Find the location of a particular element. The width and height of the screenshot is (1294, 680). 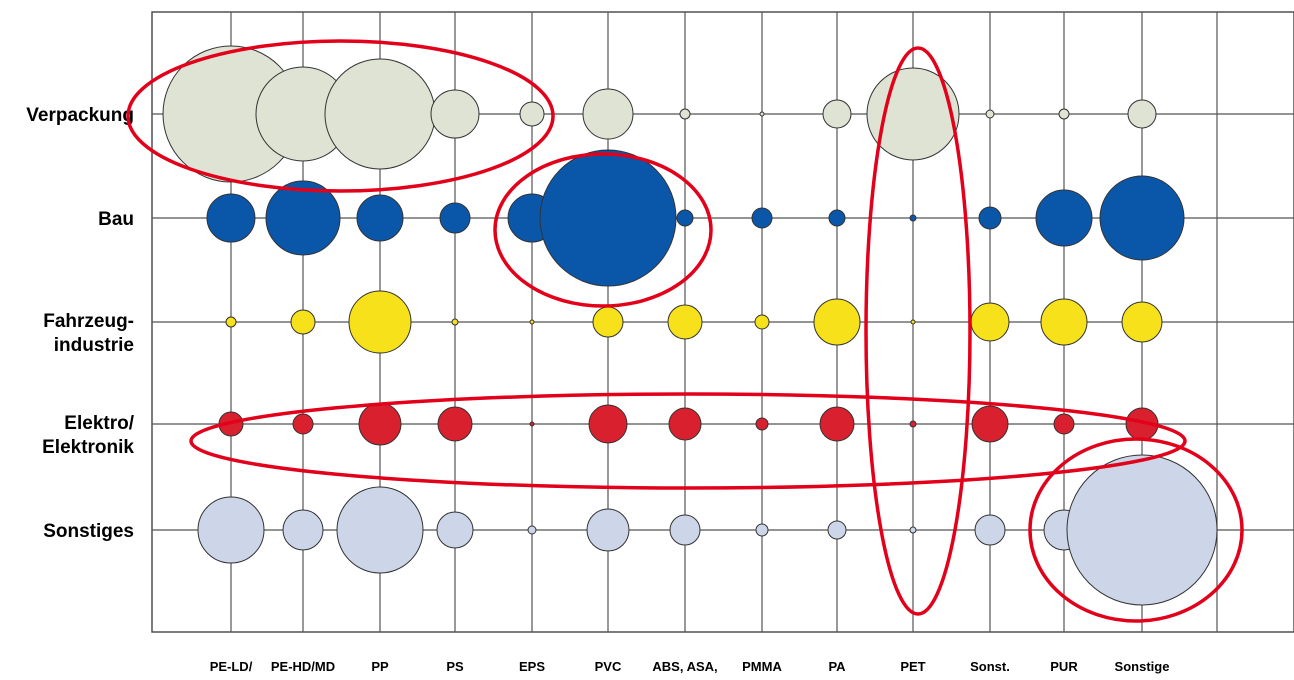

column-label: PUR is located at coordinates (1064, 666).